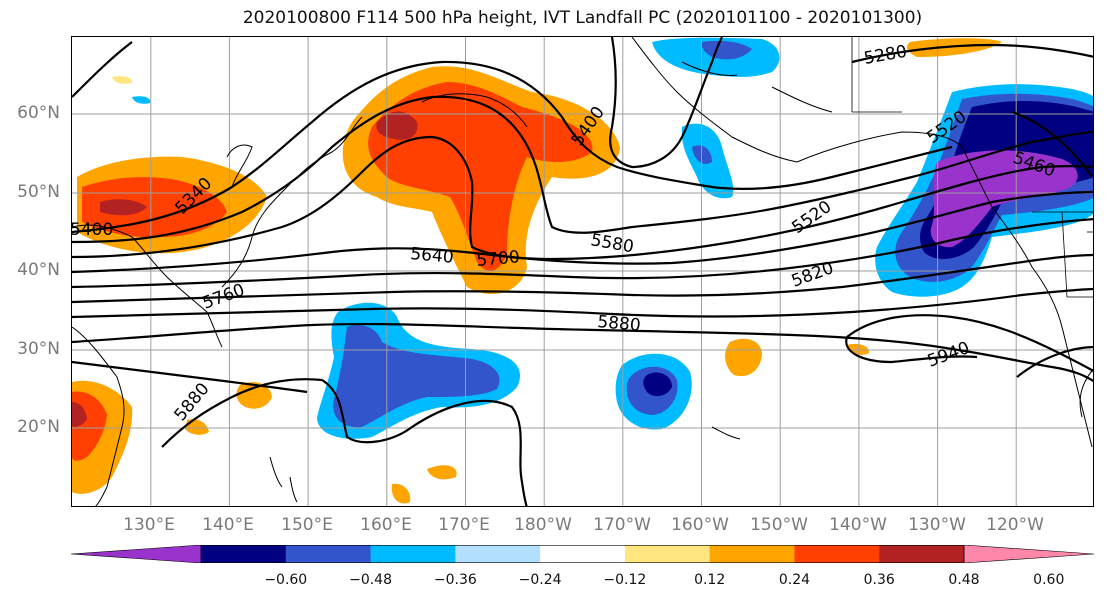  What do you see at coordinates (937, 525) in the screenshot?
I see `lon-label-130w: 130°W` at bounding box center [937, 525].